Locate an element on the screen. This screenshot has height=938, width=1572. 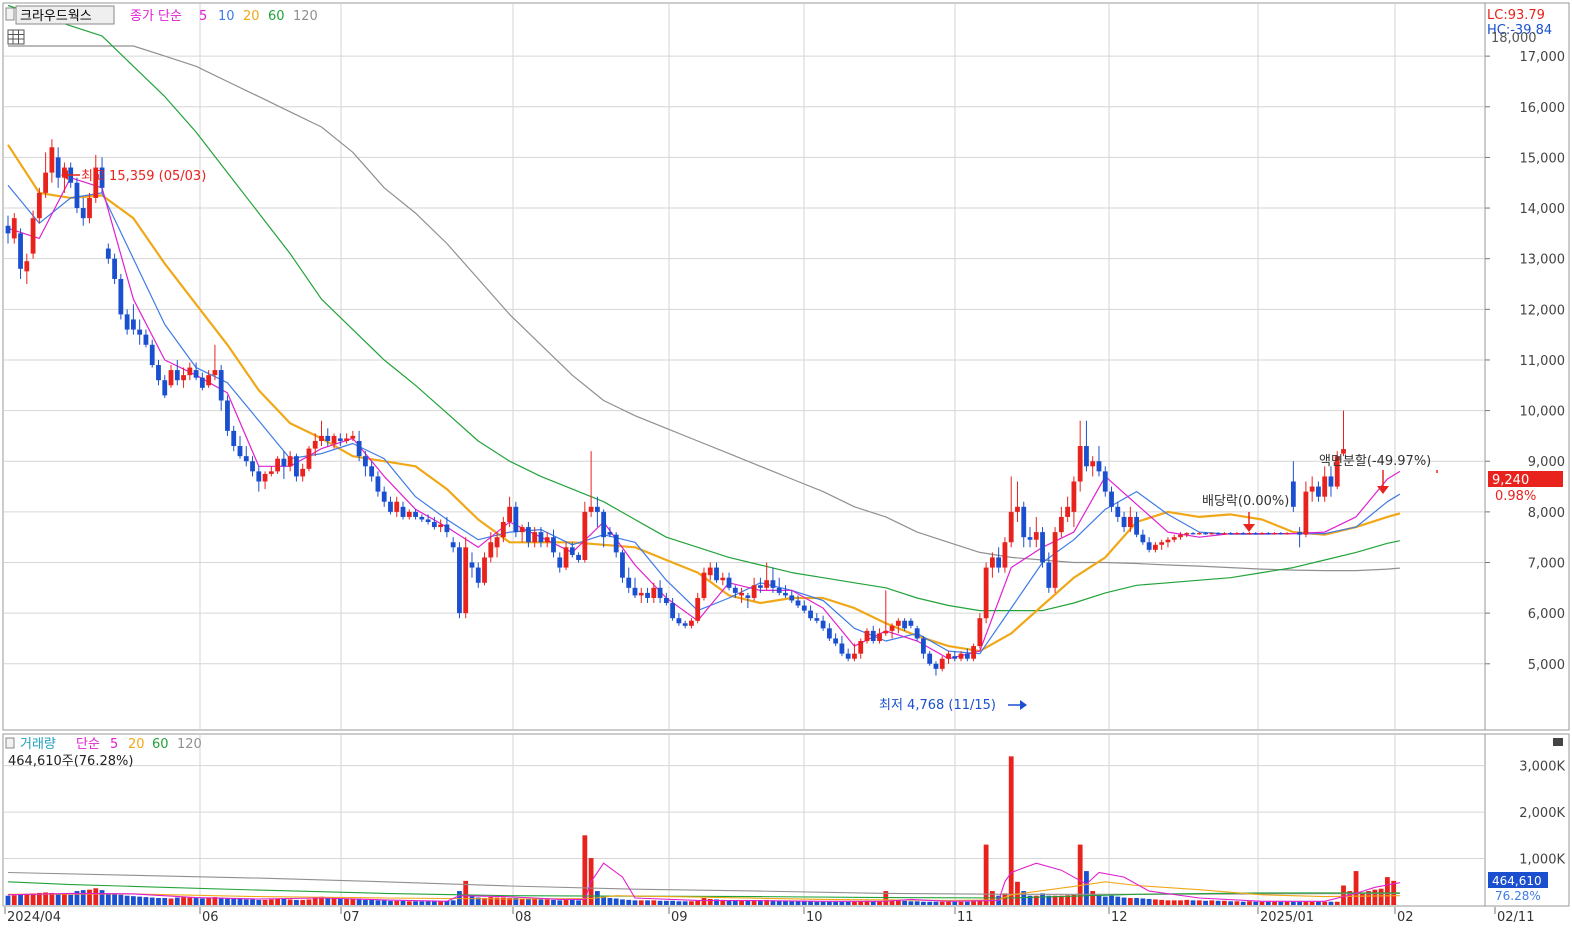
date-tick-label: 2024/04 is located at coordinates (34, 917).